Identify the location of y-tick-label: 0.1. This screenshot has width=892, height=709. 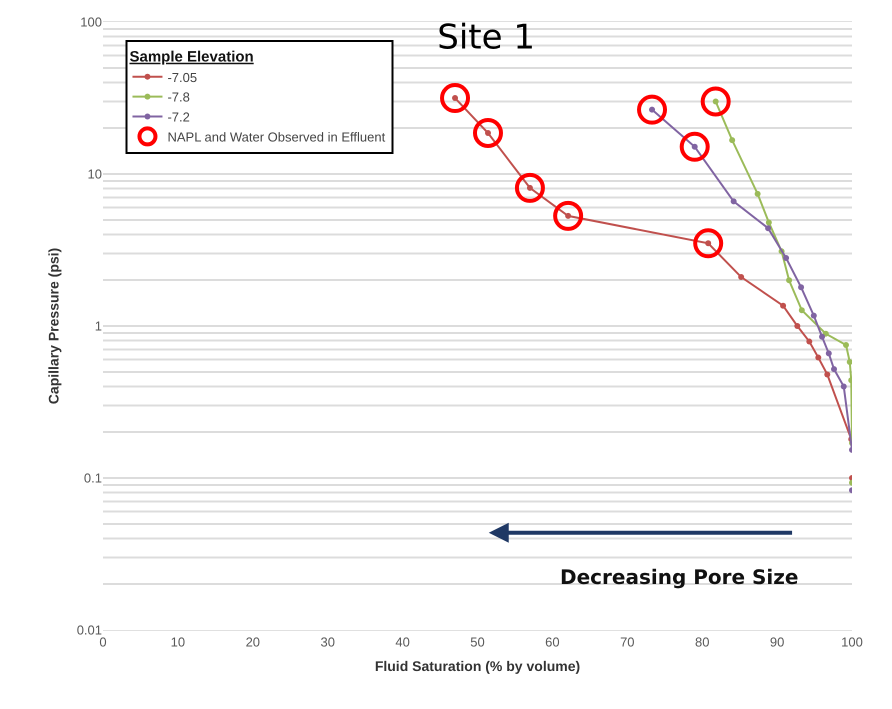
(93, 478).